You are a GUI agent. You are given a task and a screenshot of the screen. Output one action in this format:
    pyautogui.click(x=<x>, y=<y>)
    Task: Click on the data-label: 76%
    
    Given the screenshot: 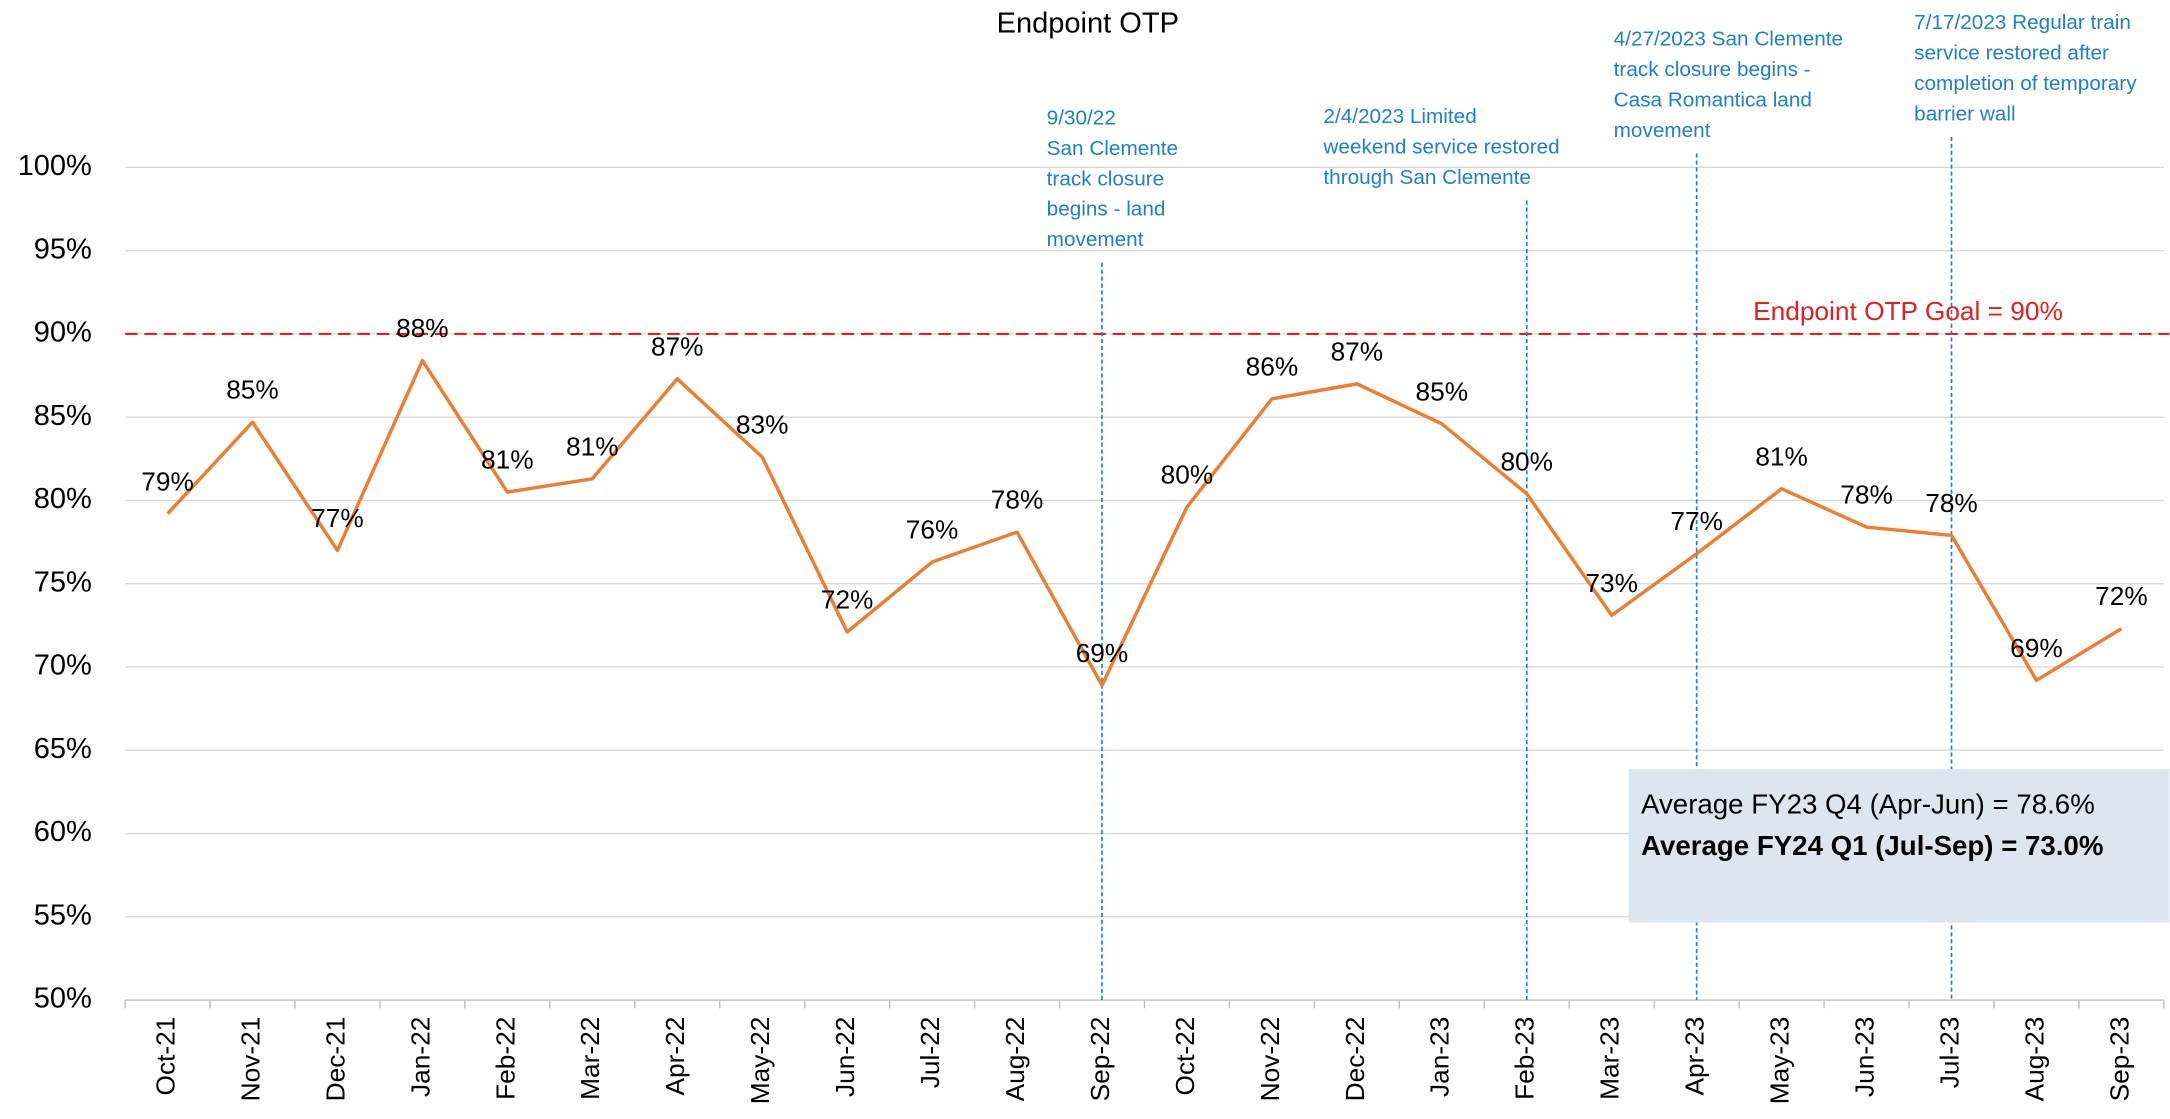 What is the action you would take?
    pyautogui.click(x=932, y=530)
    